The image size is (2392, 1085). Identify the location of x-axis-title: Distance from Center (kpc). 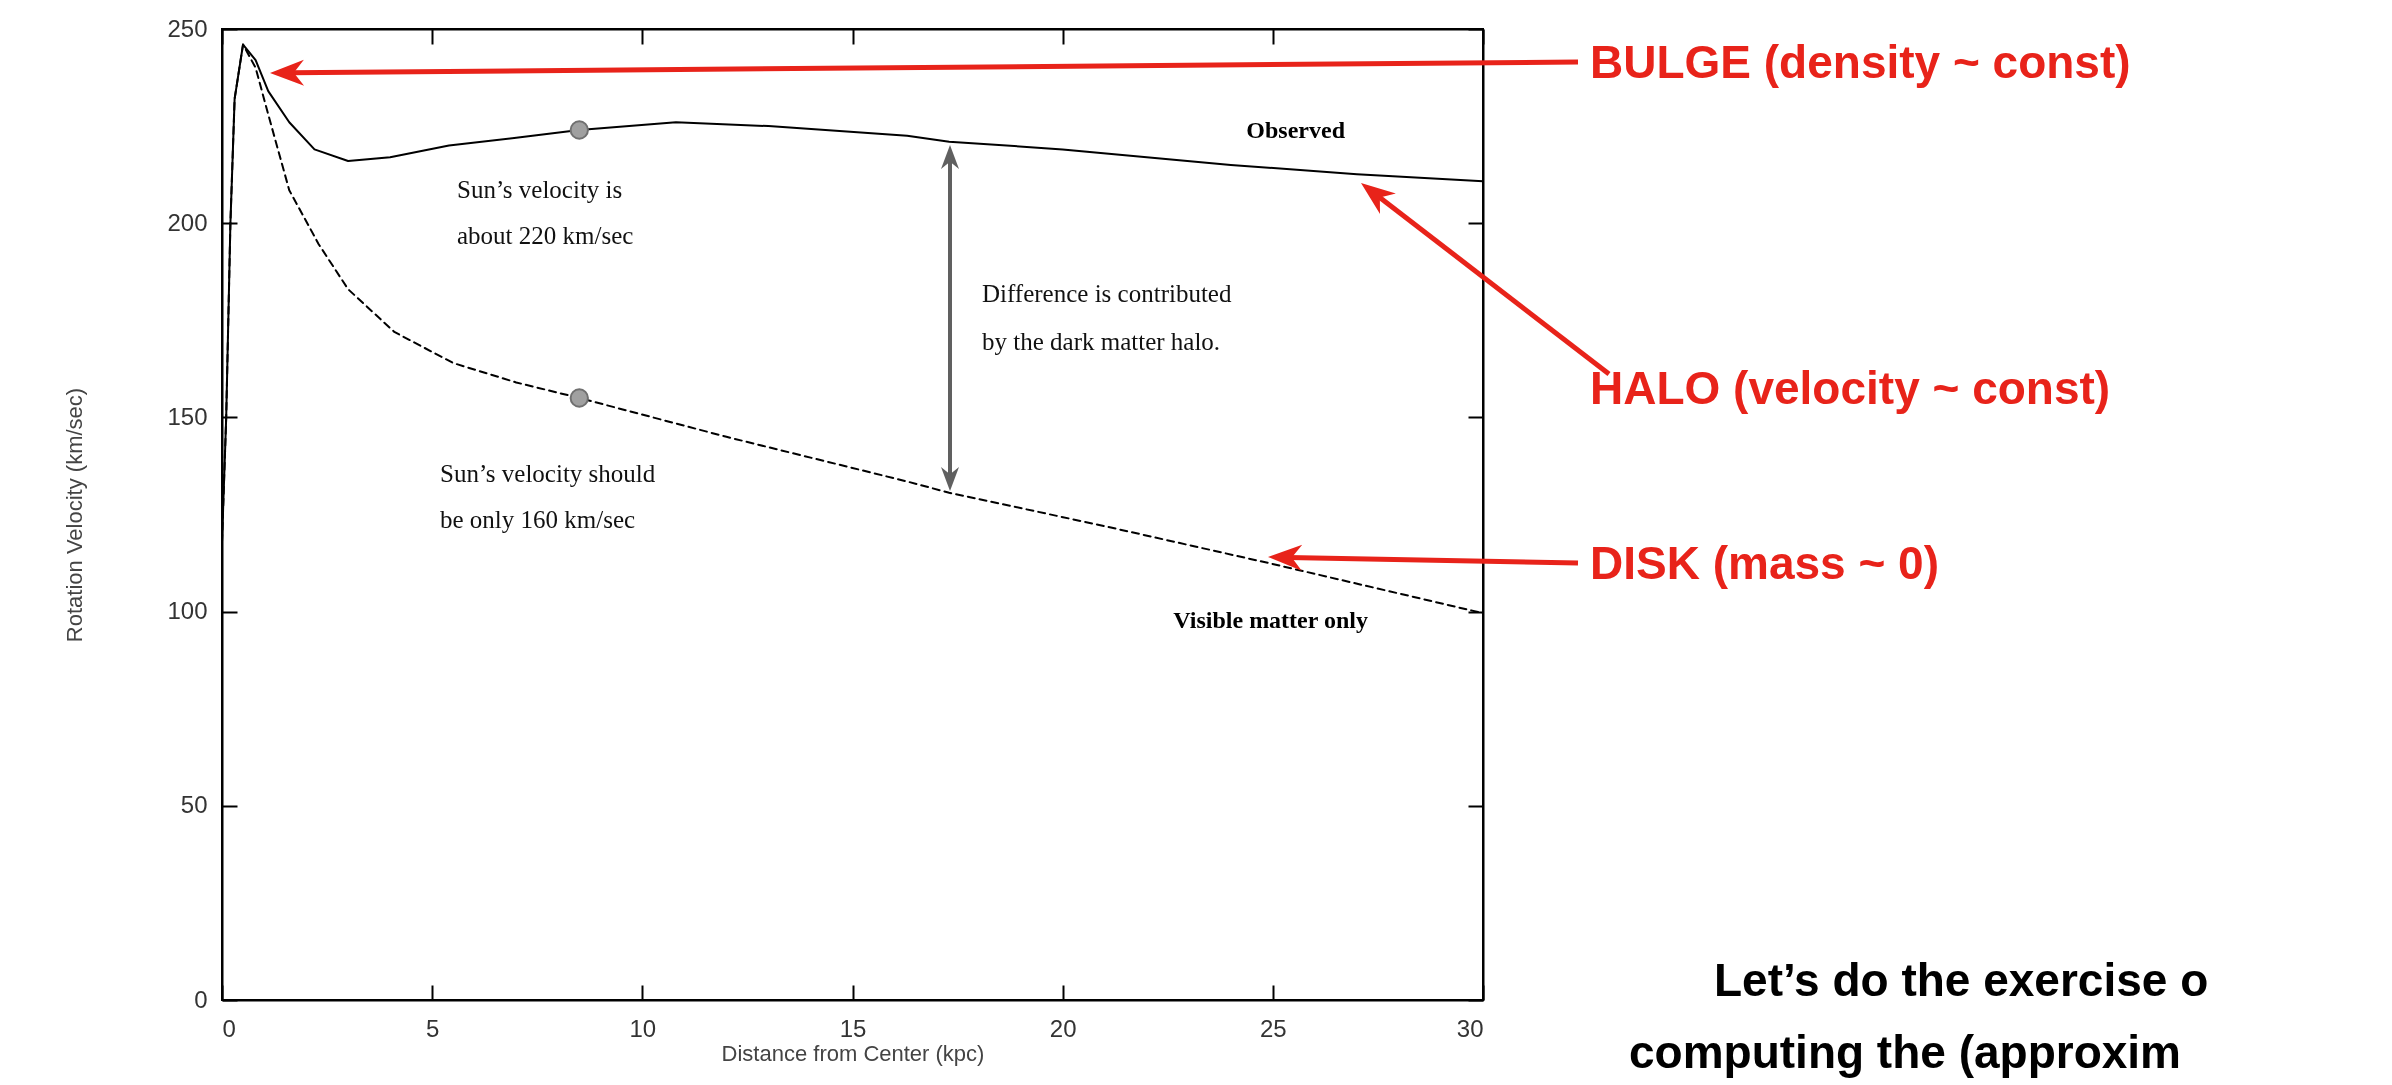
(853, 1053).